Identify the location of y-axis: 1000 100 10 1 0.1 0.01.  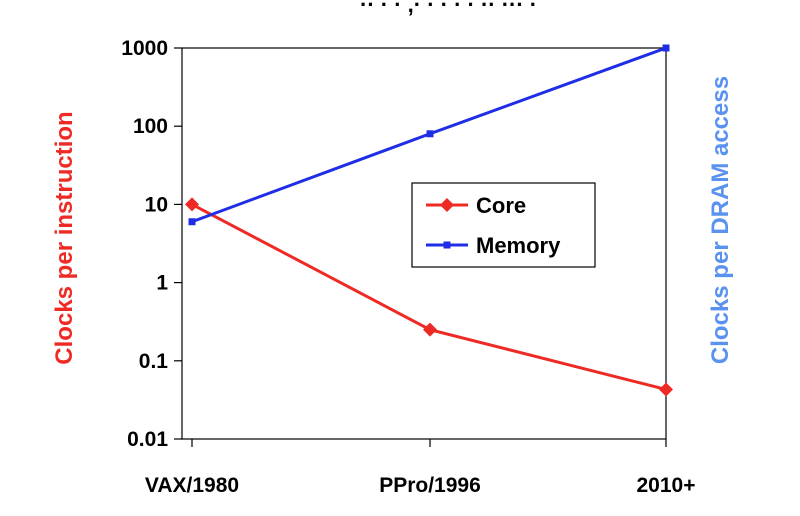
(151, 244).